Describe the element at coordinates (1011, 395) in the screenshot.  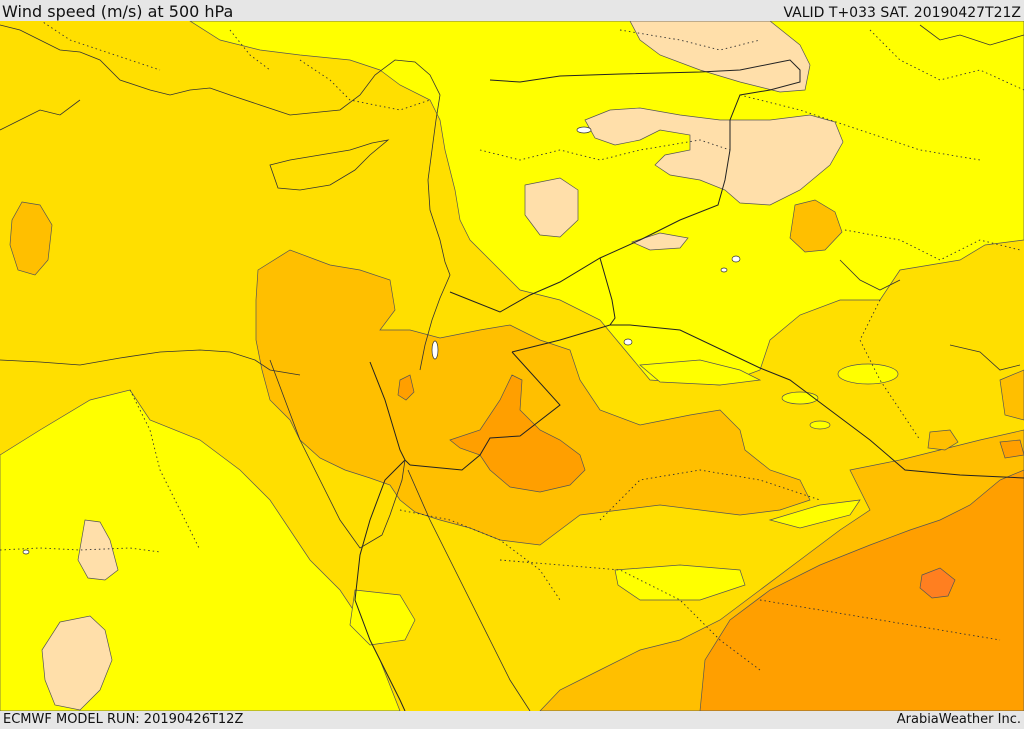
I see `light-orange-east` at that location.